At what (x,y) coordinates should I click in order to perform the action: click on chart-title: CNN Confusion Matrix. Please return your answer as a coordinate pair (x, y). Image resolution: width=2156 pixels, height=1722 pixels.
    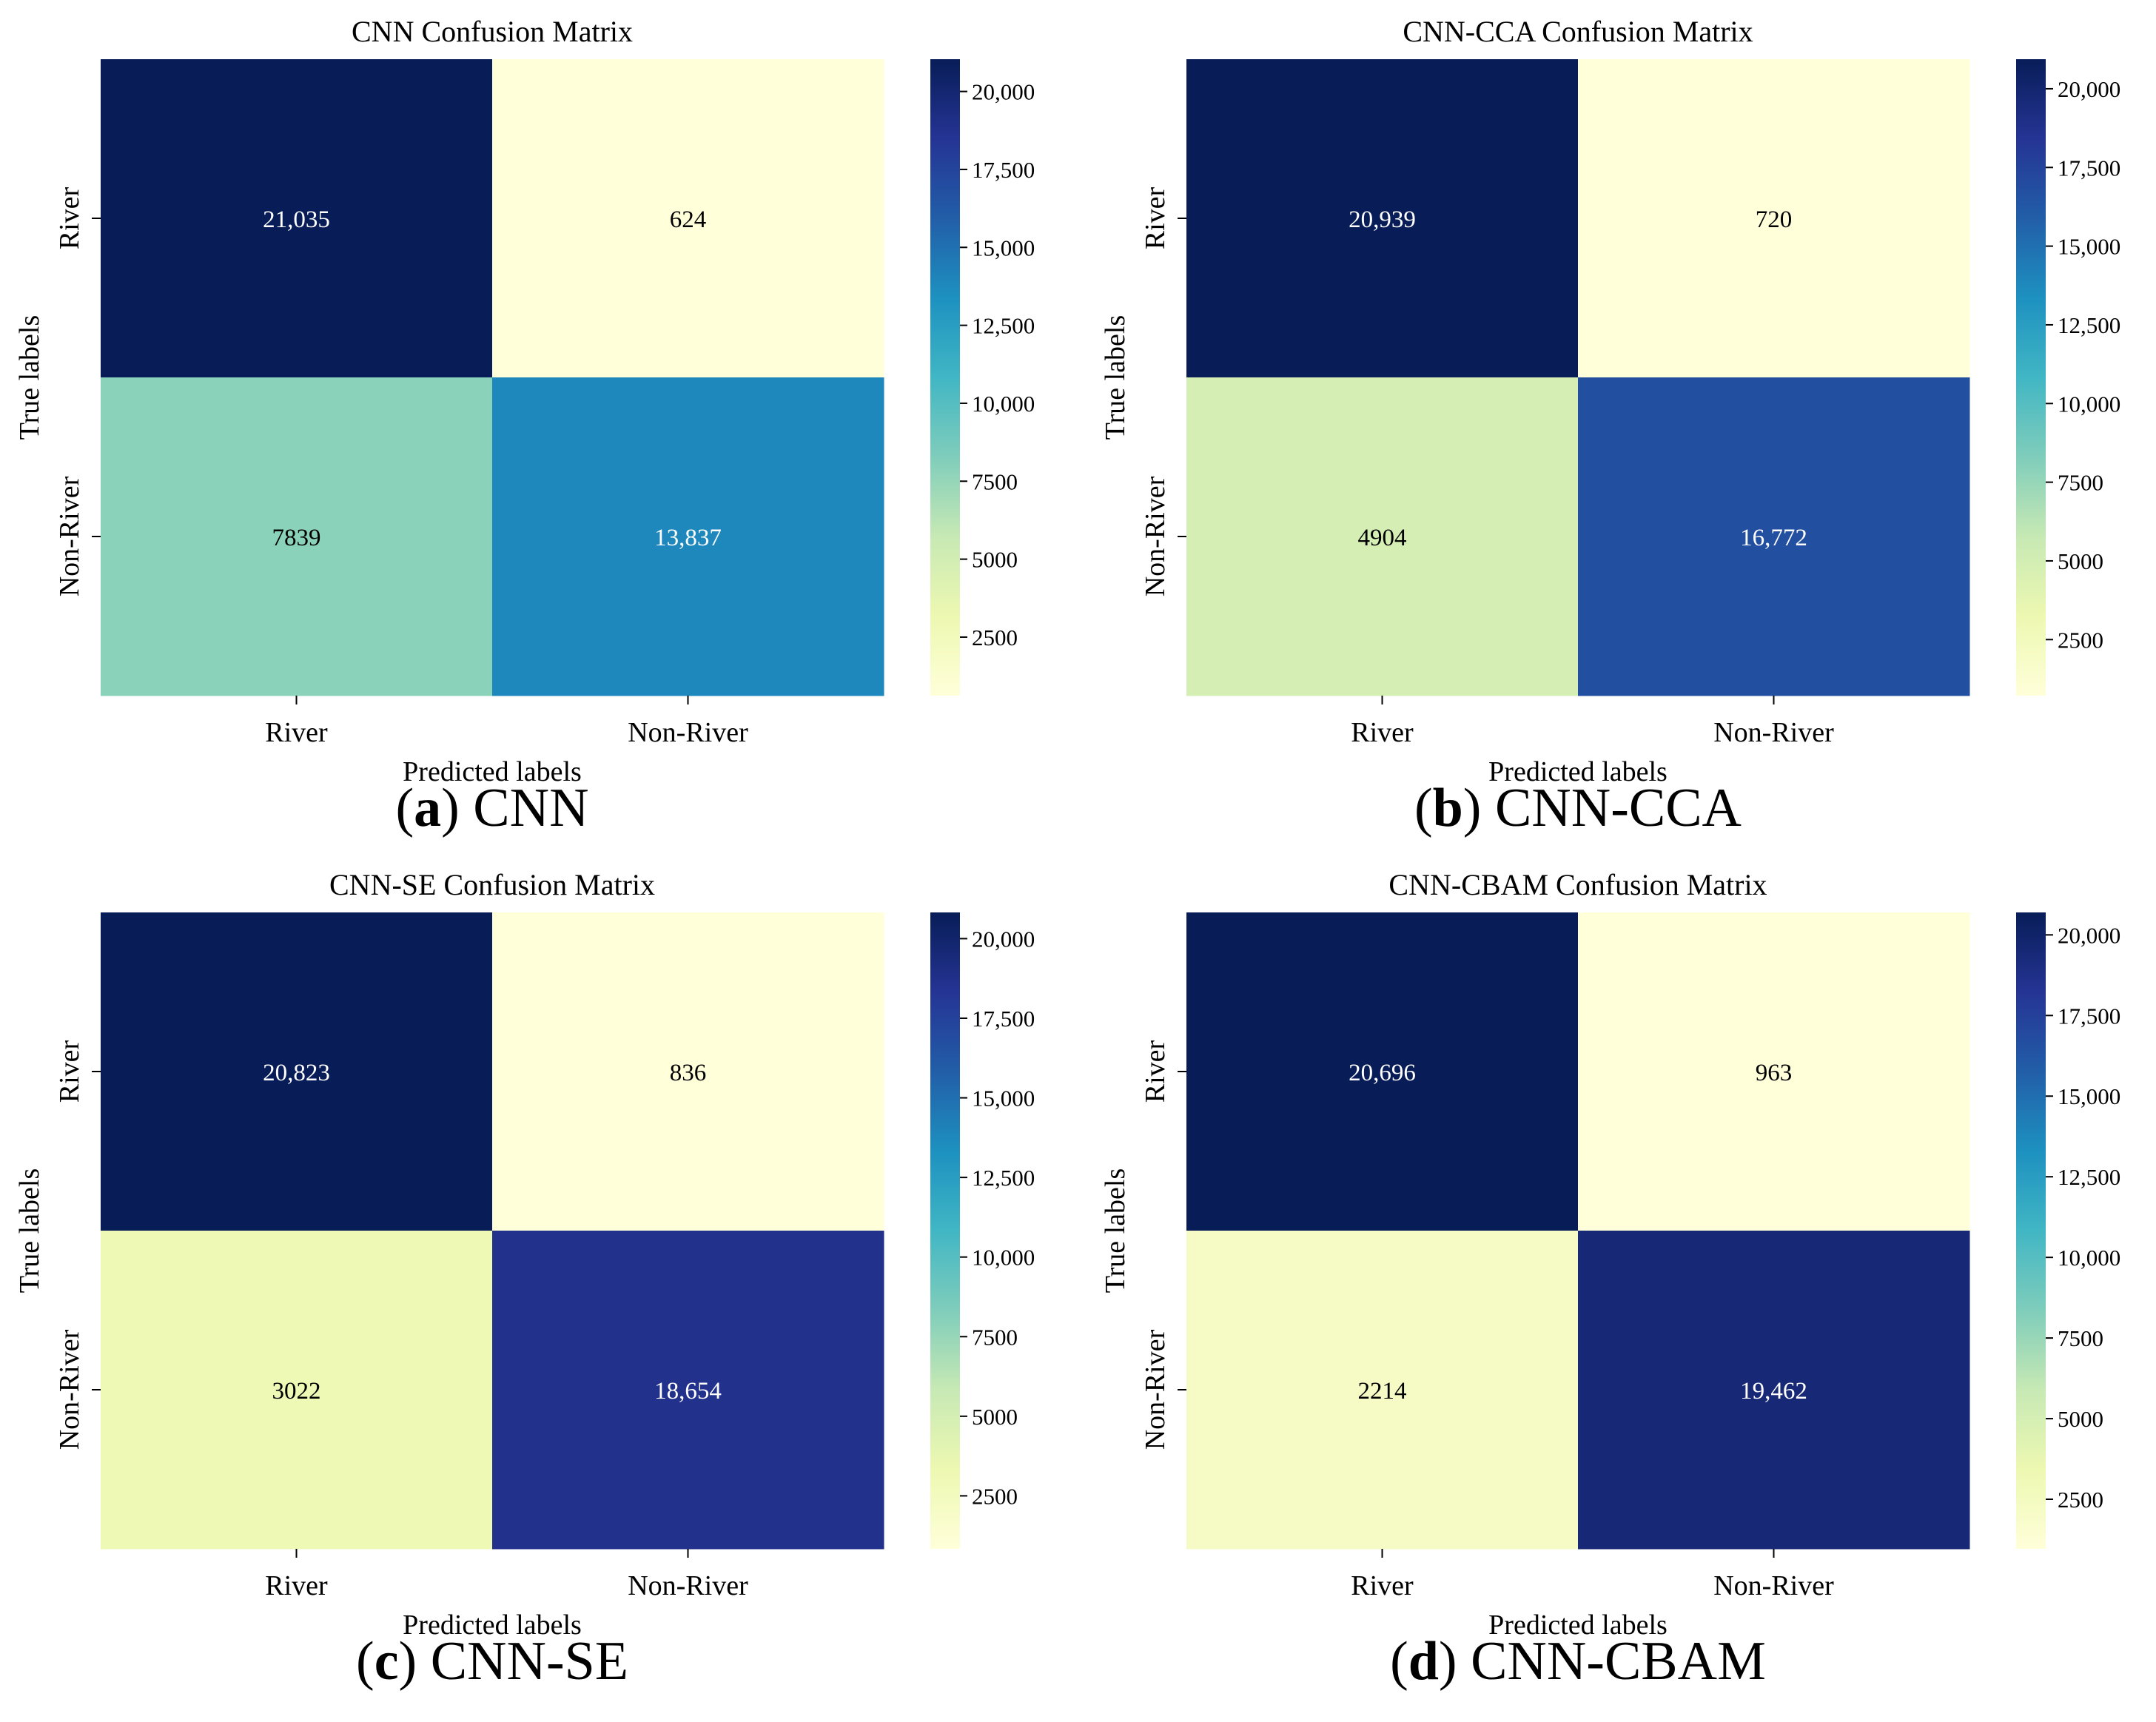
    Looking at the image, I should click on (493, 31).